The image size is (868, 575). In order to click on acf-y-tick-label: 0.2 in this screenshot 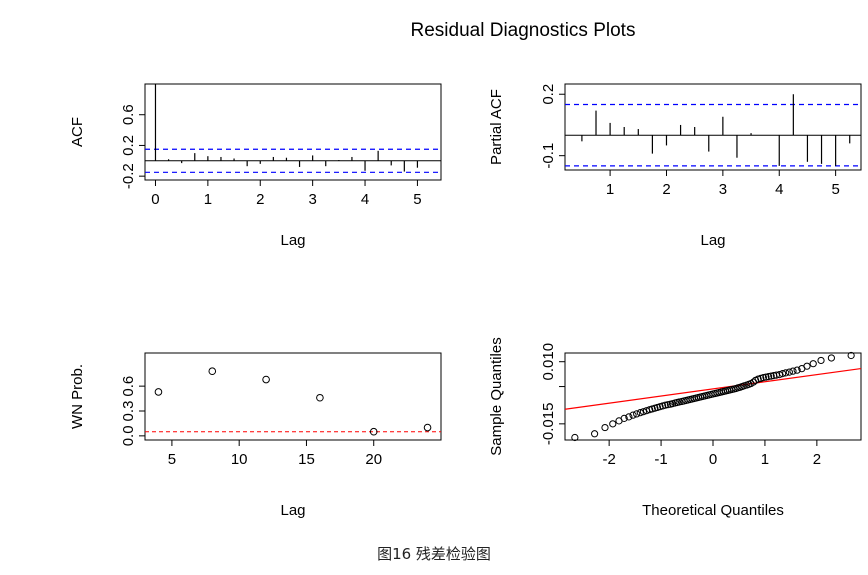, I will do `click(128, 145)`.